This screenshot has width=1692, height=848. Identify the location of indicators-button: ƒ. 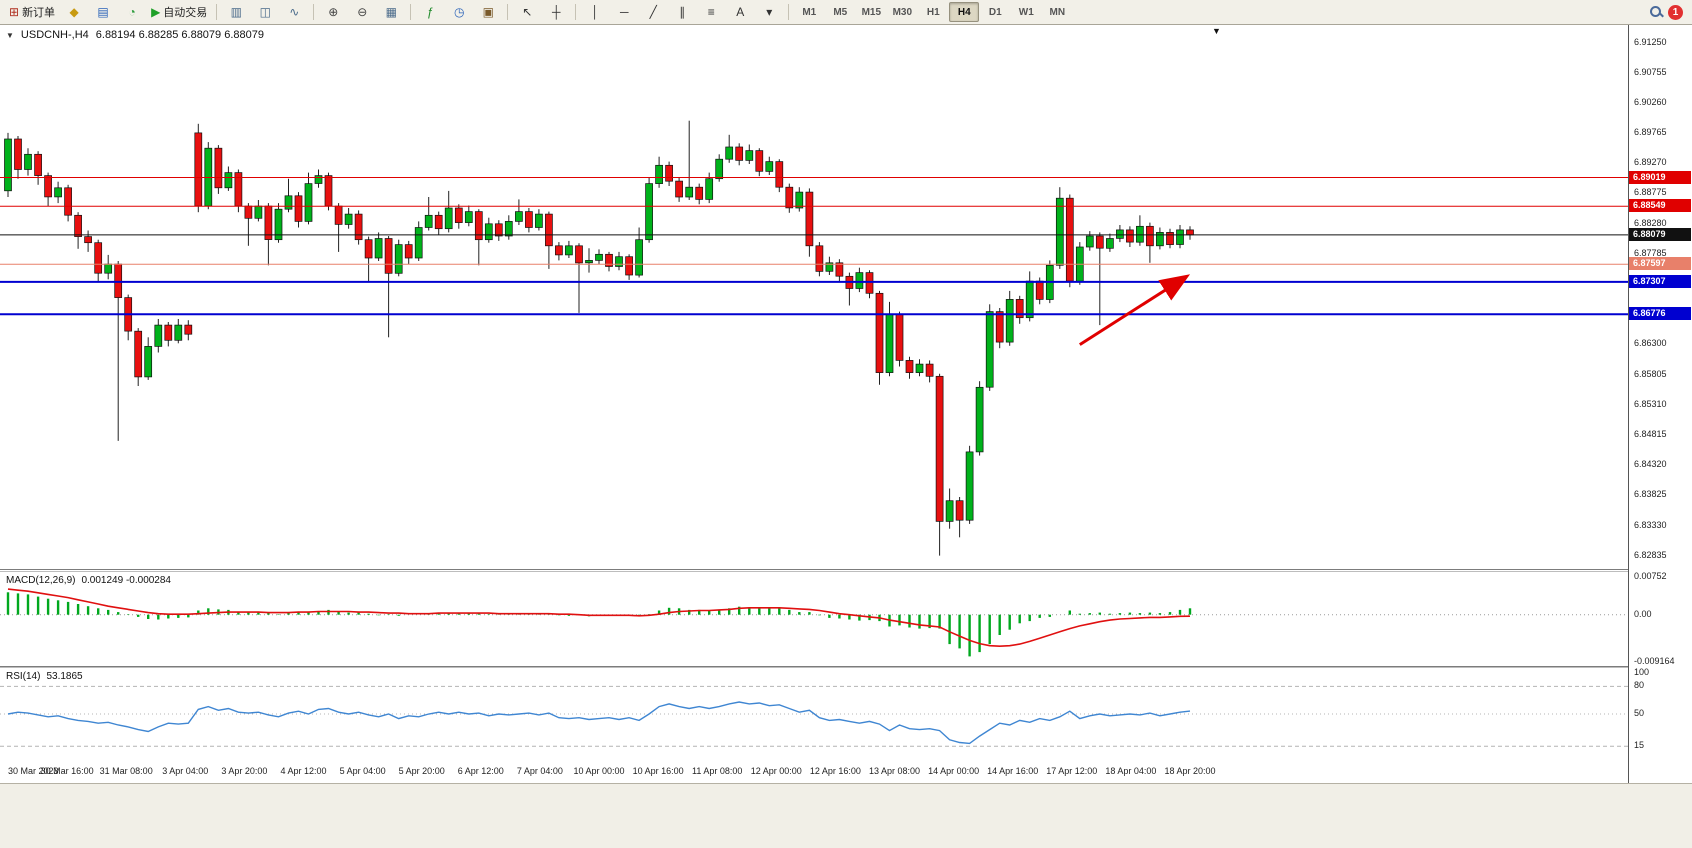
(430, 12).